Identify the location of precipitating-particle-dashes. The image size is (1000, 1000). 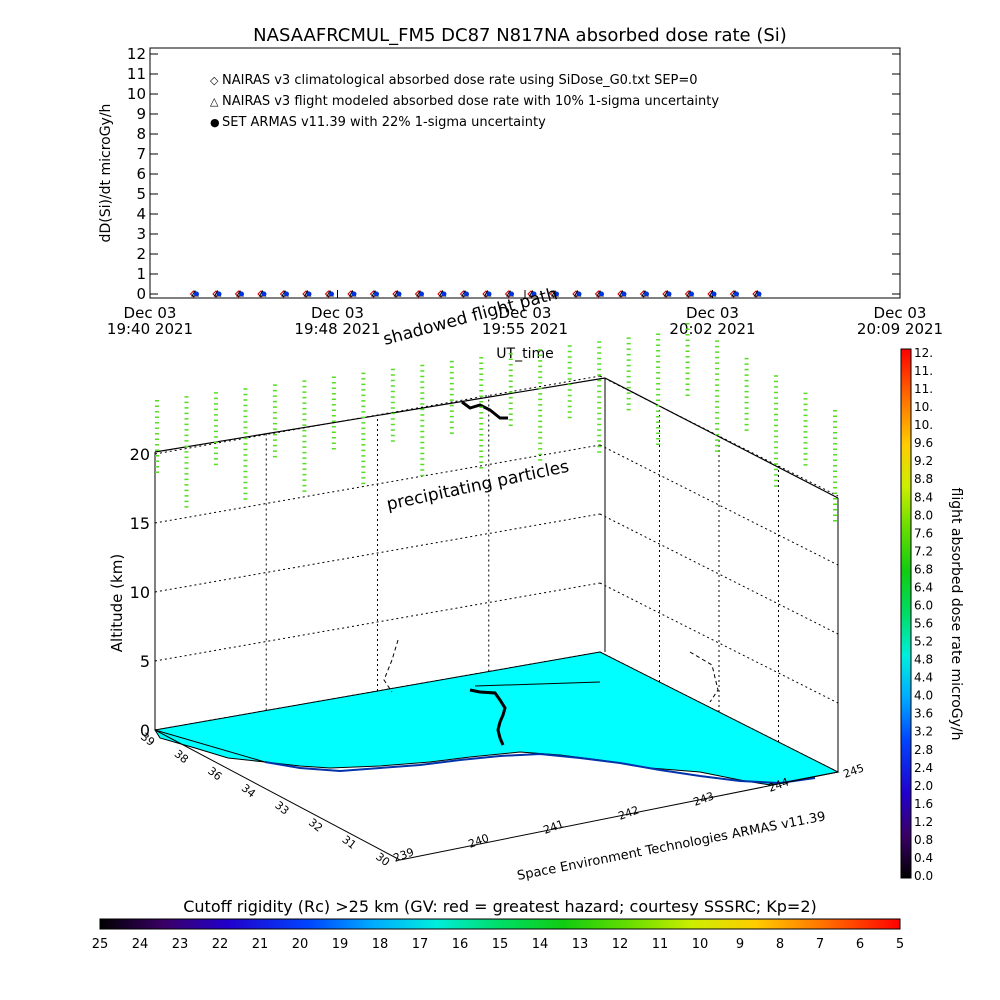
(496, 424).